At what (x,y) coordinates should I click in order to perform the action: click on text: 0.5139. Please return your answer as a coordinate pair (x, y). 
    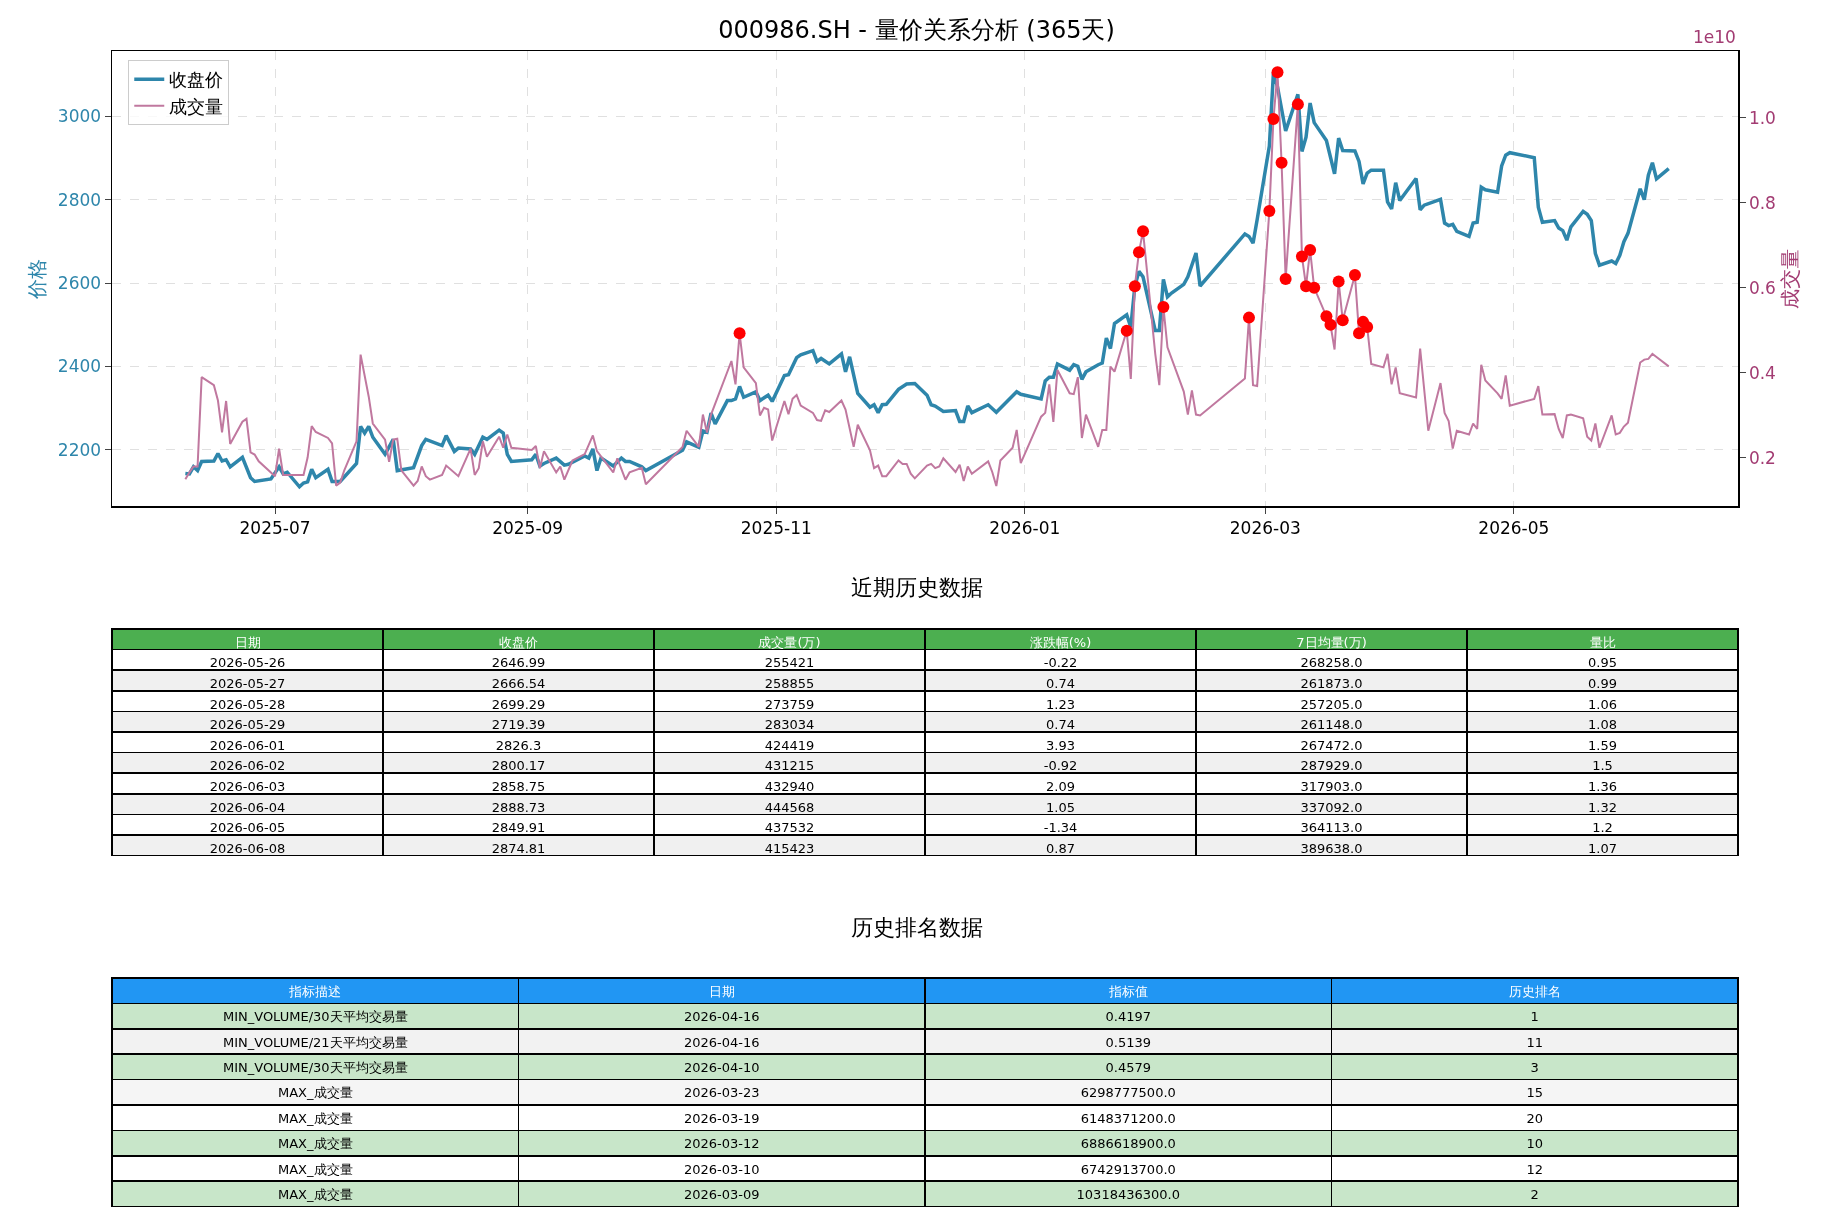
    Looking at the image, I should click on (1128, 1042).